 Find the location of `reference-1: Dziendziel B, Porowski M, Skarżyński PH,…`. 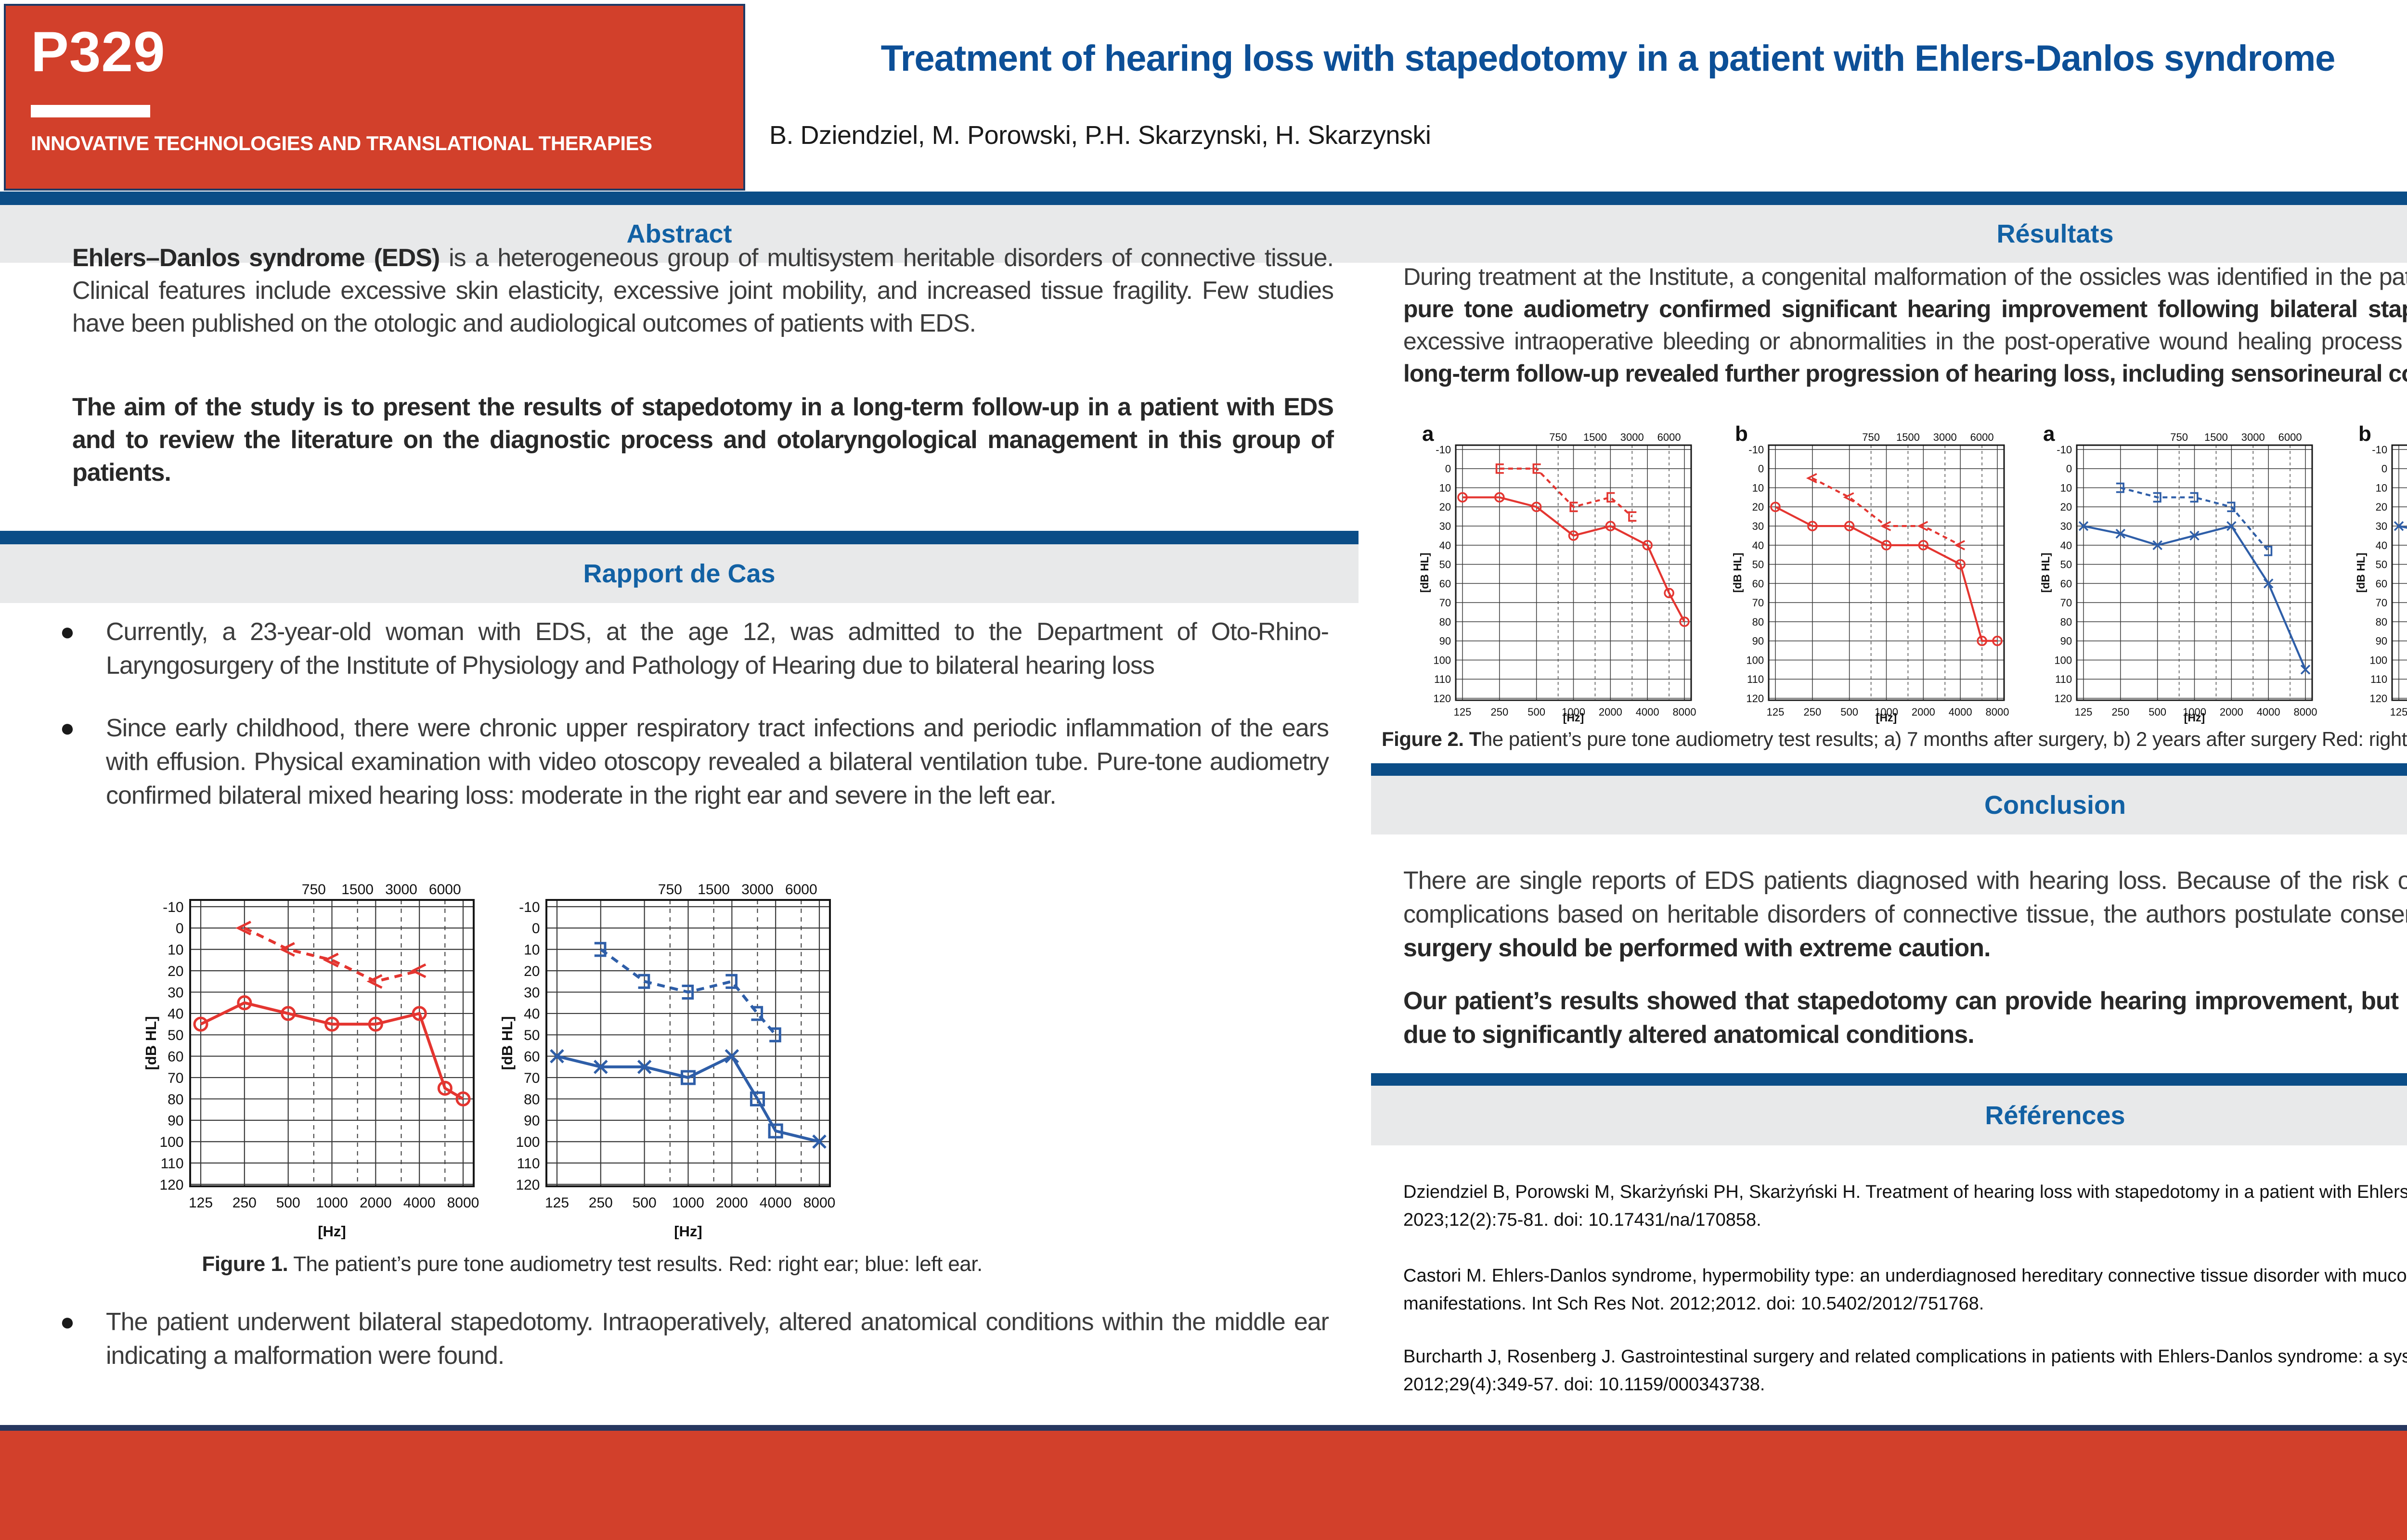

reference-1: Dziendziel B, Porowski M, Skarżyński PH,… is located at coordinates (1905, 1206).